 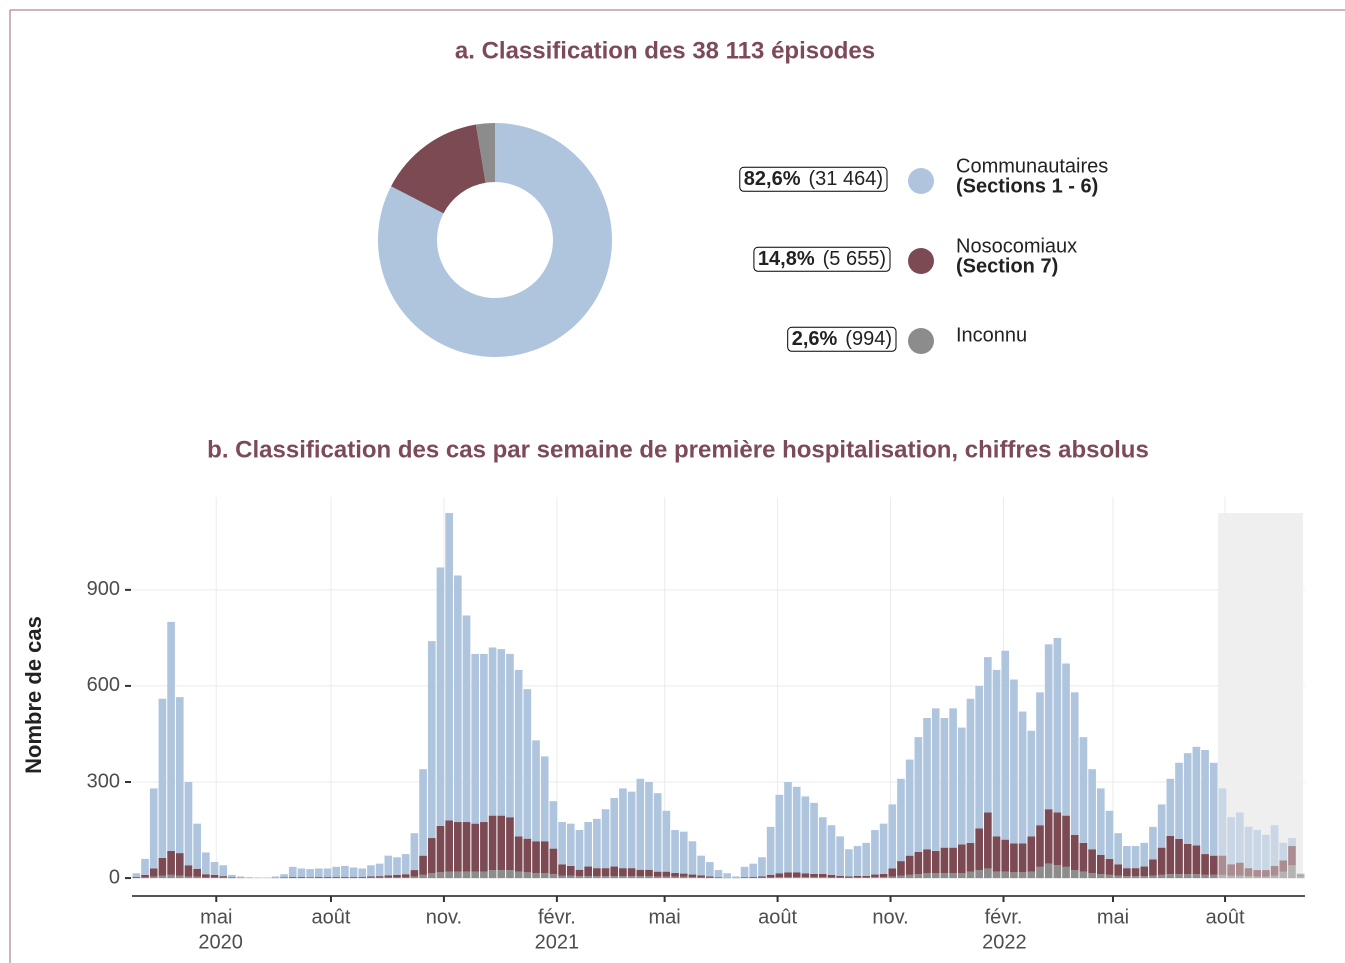 What do you see at coordinates (815, 339) in the screenshot?
I see `percent: 2,6%` at bounding box center [815, 339].